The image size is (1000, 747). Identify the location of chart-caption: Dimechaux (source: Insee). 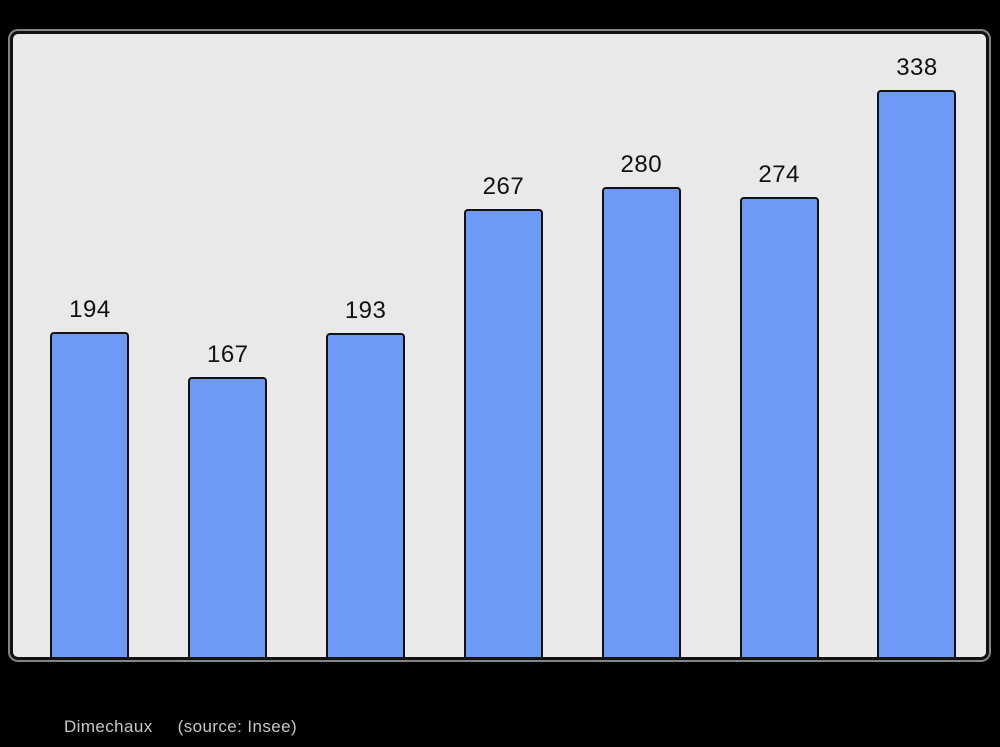
(180, 727).